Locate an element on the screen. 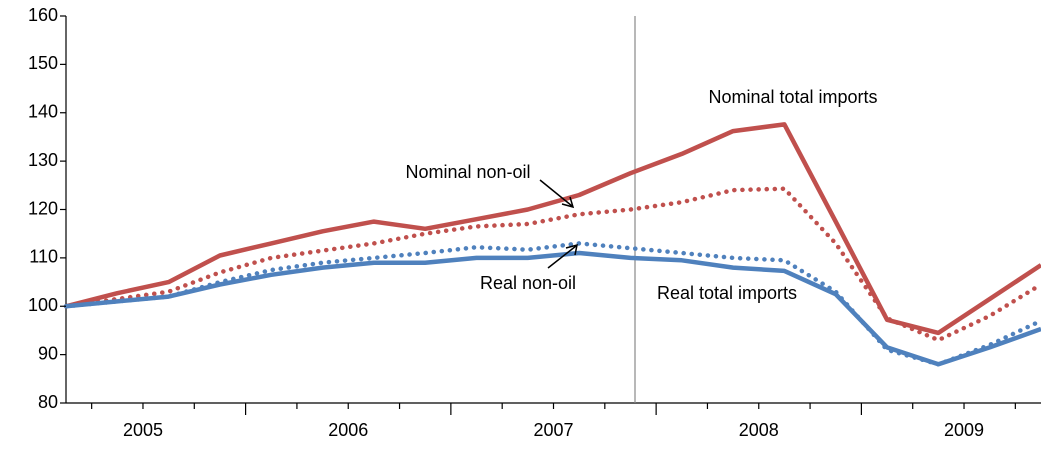 The image size is (1041, 454). annotation-arrows is located at coordinates (558, 224).